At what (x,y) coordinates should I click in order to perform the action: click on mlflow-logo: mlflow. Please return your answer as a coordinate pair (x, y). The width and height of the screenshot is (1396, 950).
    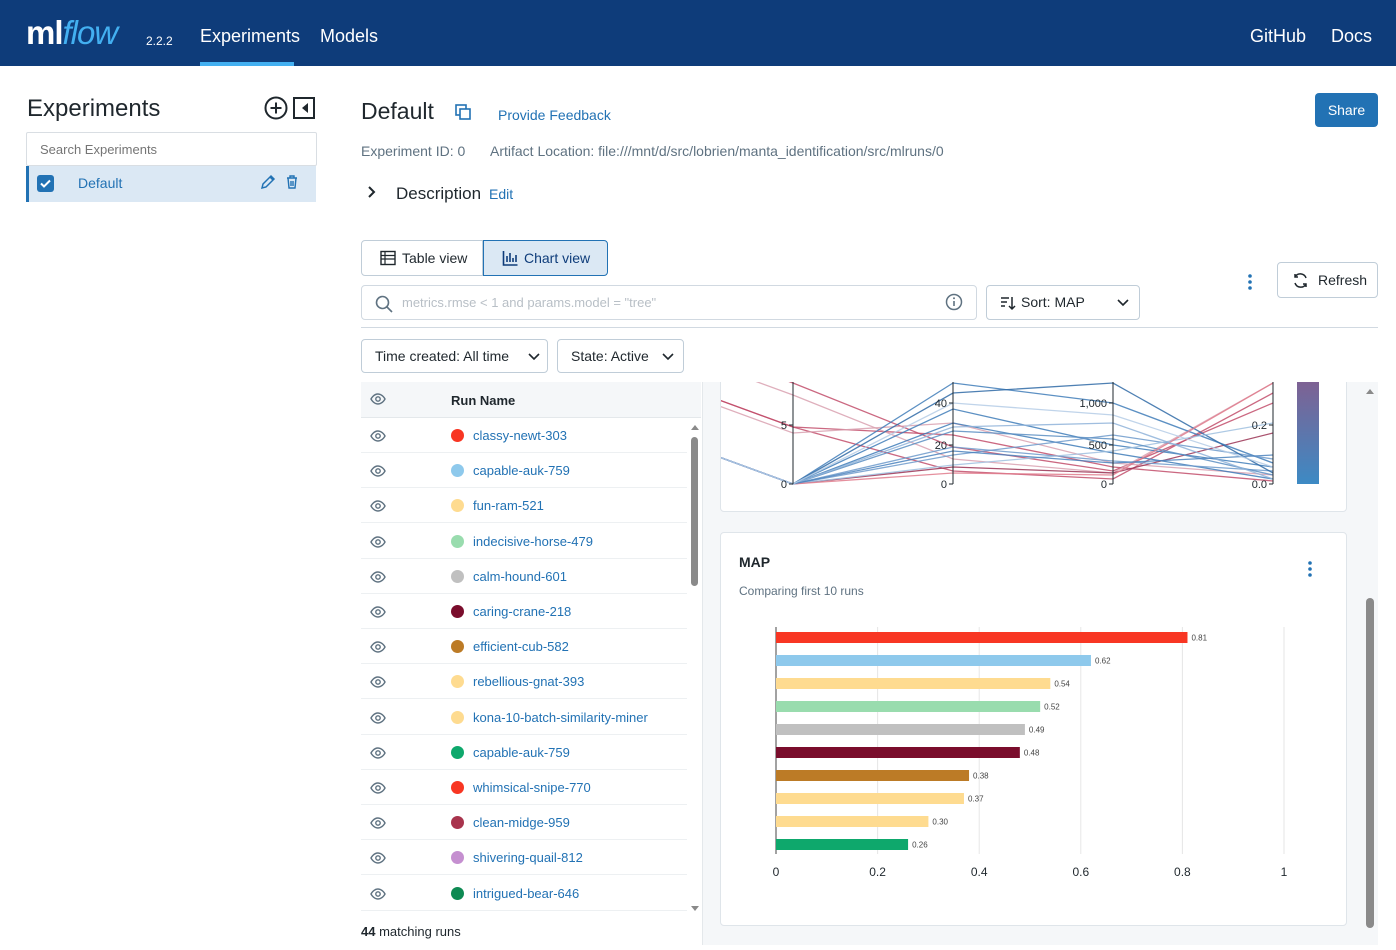
    Looking at the image, I should click on (72, 32).